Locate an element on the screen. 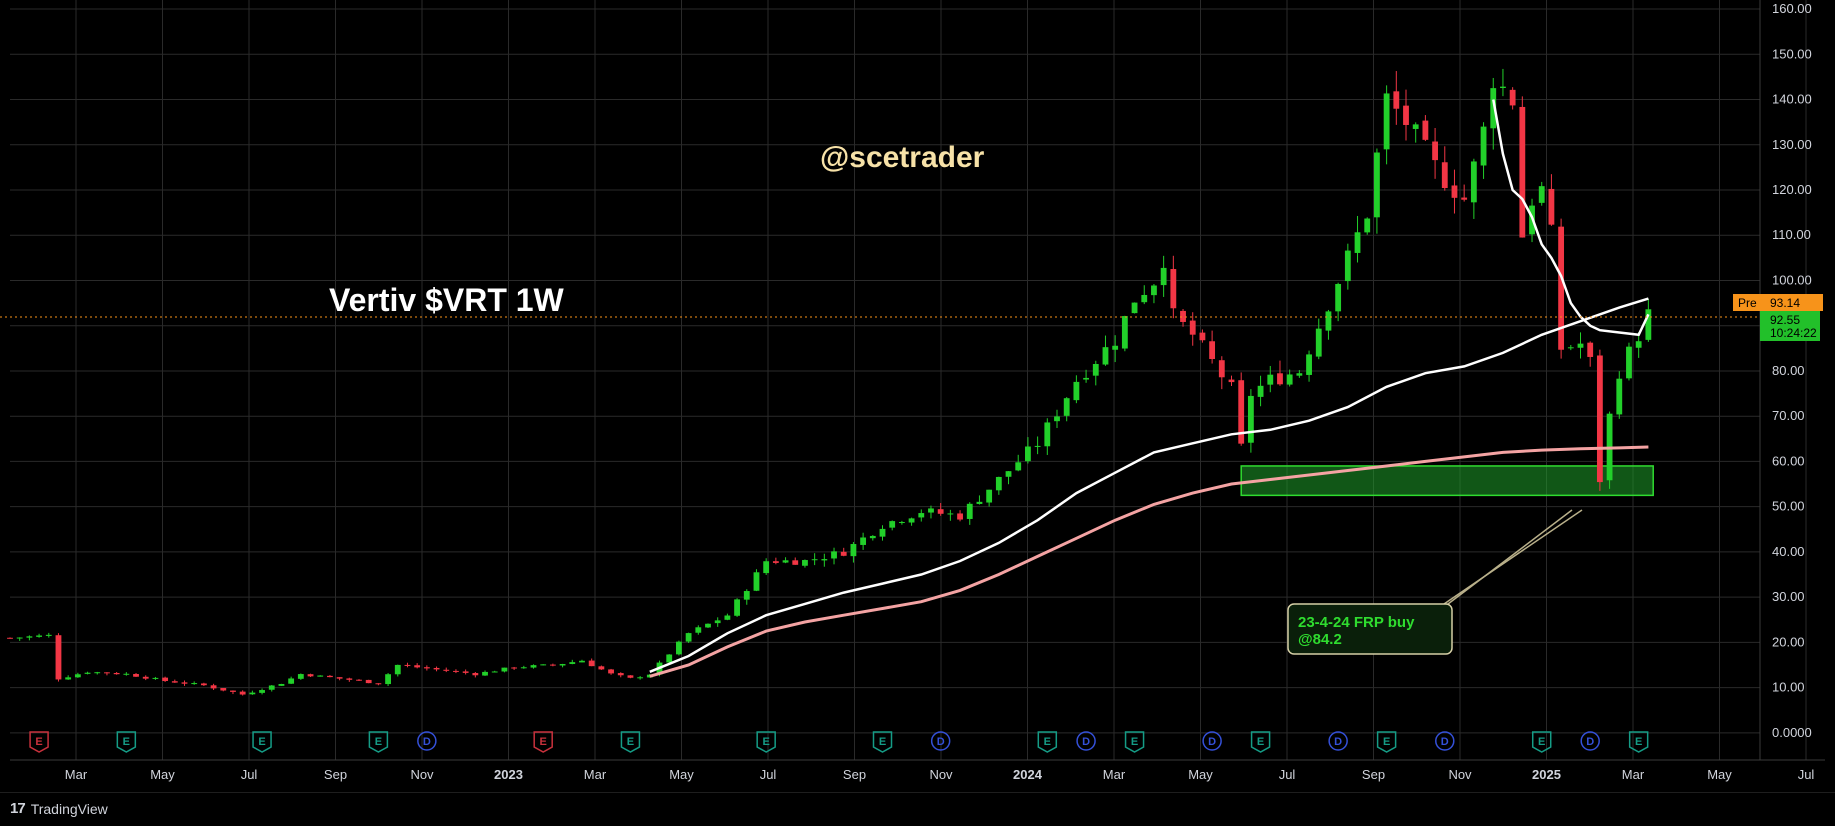  y-tick-label: 140.00 is located at coordinates (1792, 99).